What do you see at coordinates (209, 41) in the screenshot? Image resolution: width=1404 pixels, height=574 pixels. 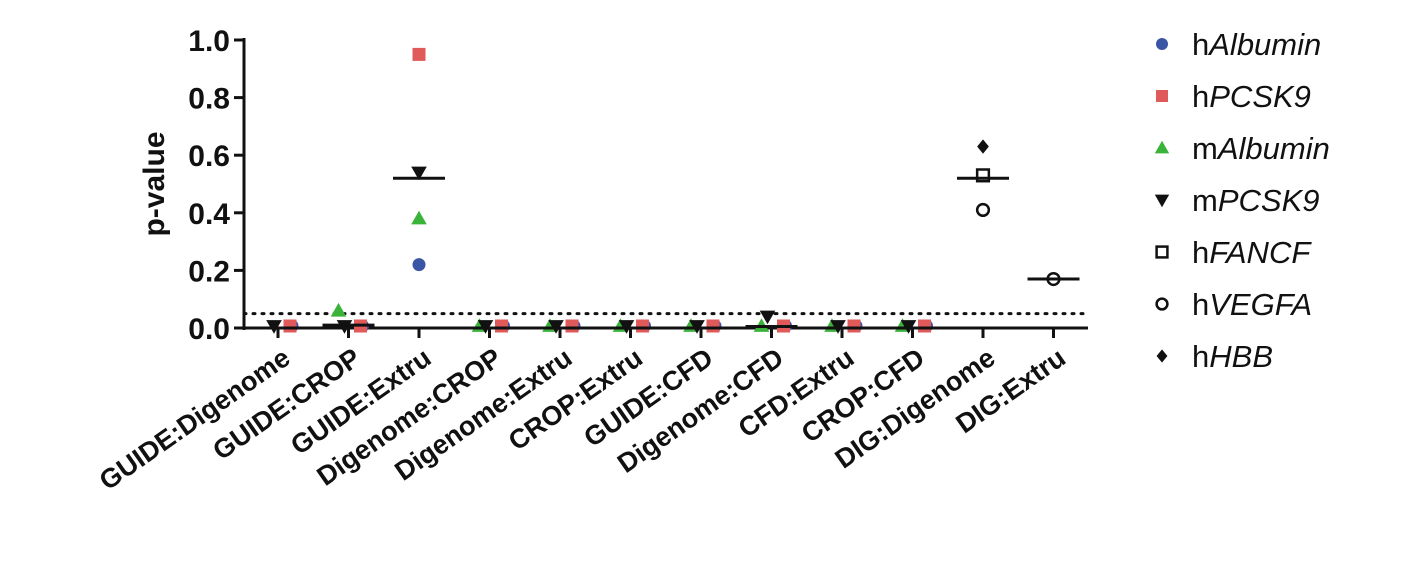 I see `y-tick-label: 1.0` at bounding box center [209, 41].